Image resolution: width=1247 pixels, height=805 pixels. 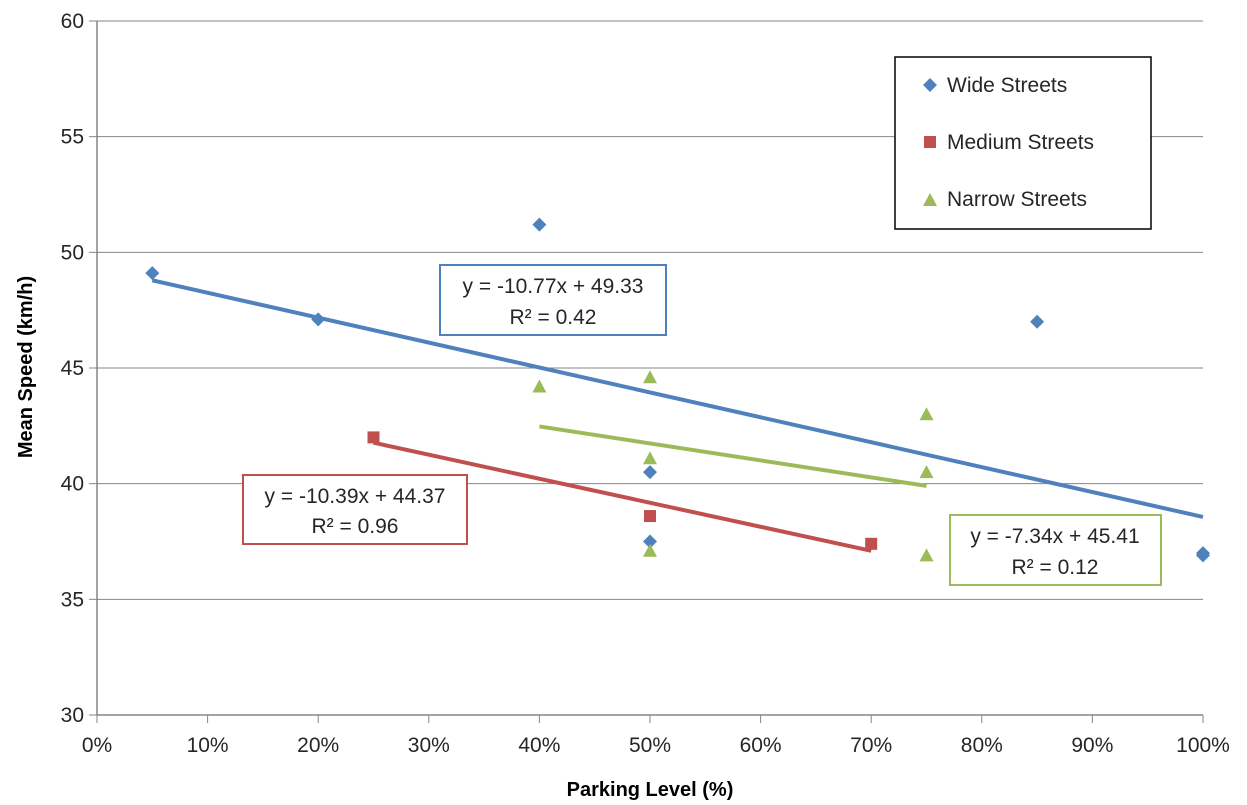 What do you see at coordinates (650, 745) in the screenshot?
I see `x-tick-label: 50%` at bounding box center [650, 745].